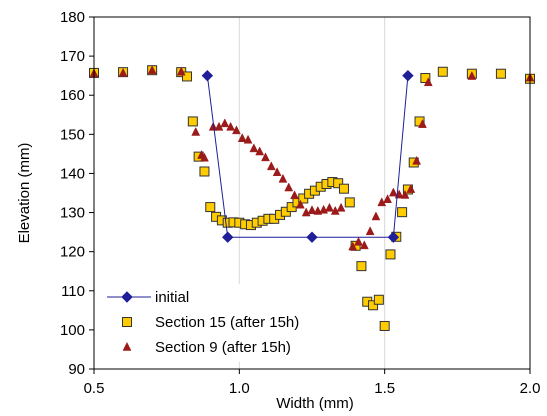 This screenshot has height=416, width=547. Describe the element at coordinates (76, 369) in the screenshot. I see `y-tick-label: 90` at that location.